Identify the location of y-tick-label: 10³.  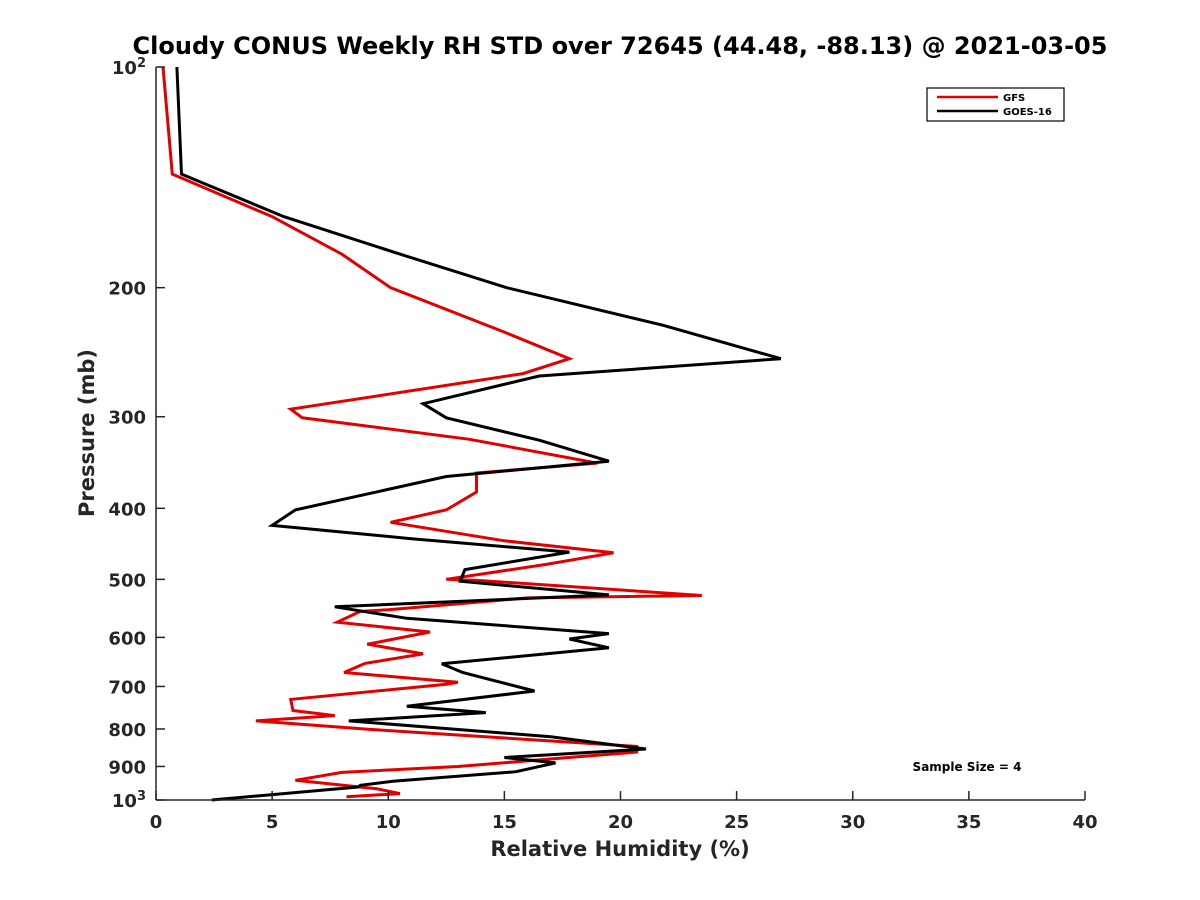
(129, 800).